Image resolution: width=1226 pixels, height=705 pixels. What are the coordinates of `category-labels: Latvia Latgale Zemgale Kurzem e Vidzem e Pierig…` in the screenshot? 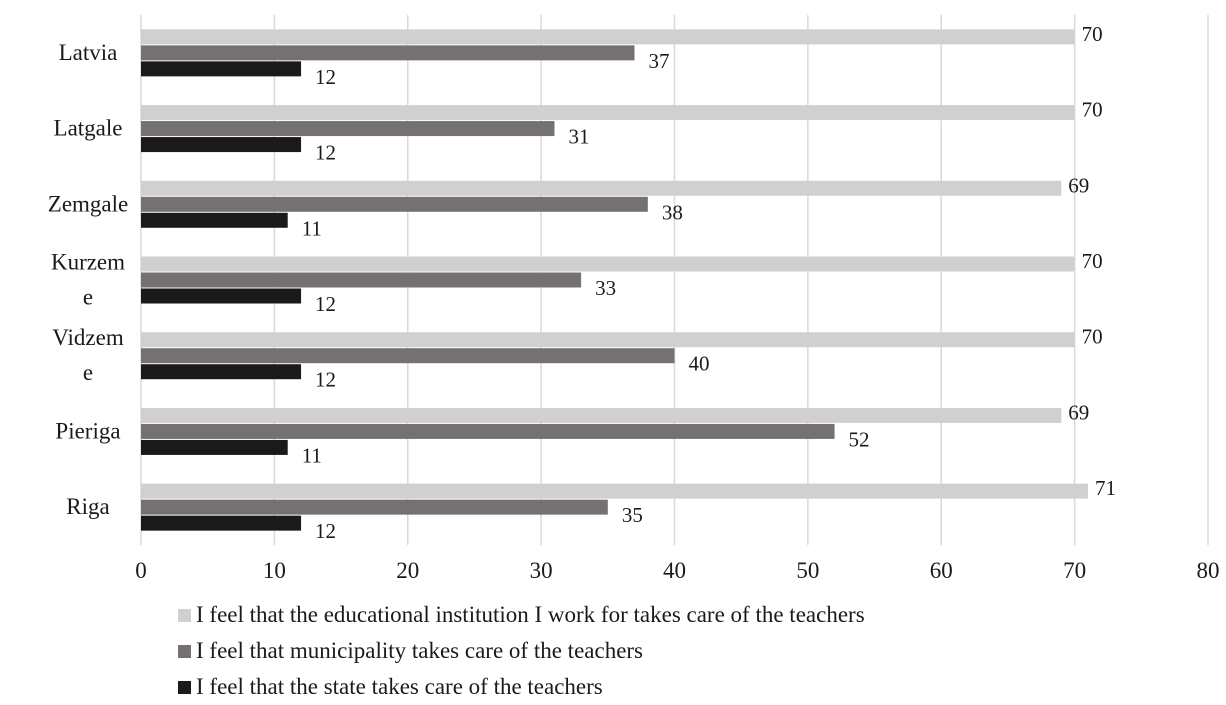 It's located at (88, 279).